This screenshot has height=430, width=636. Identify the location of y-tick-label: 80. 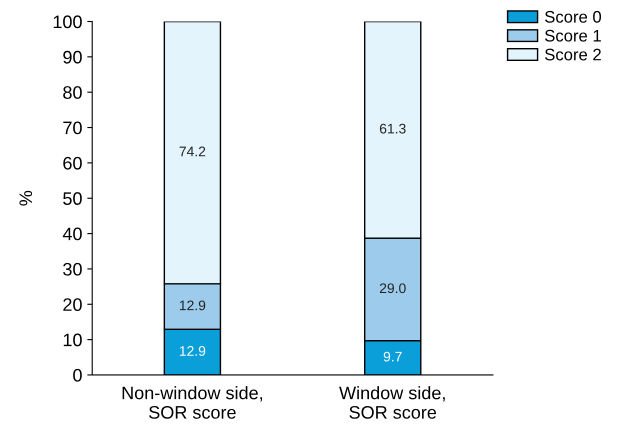
(72, 92).